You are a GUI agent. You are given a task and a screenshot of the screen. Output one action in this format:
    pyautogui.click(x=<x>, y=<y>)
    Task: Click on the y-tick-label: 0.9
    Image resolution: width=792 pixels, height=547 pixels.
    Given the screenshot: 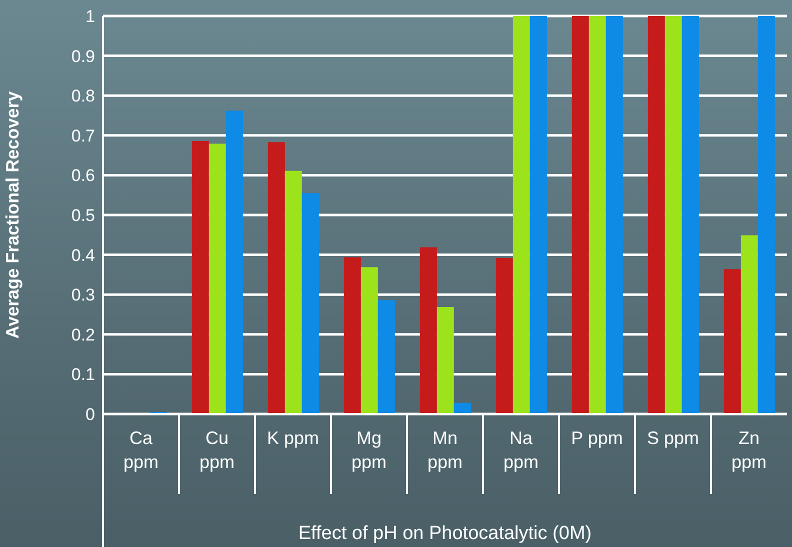 What is the action you would take?
    pyautogui.click(x=83, y=56)
    